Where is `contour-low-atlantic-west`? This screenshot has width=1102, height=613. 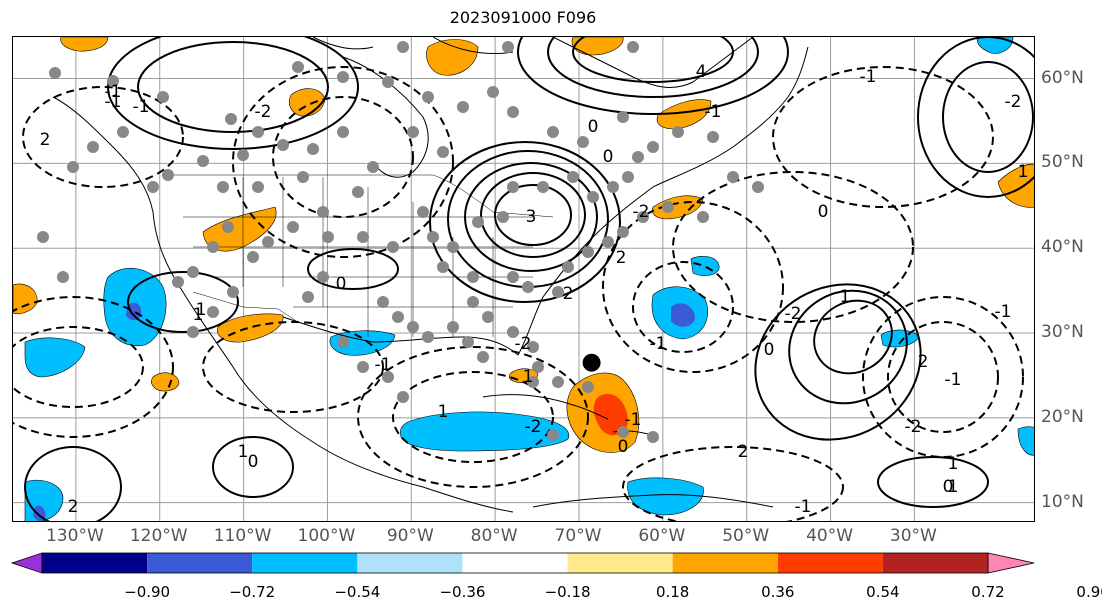 contour-low-atlantic-west is located at coordinates (793, 247).